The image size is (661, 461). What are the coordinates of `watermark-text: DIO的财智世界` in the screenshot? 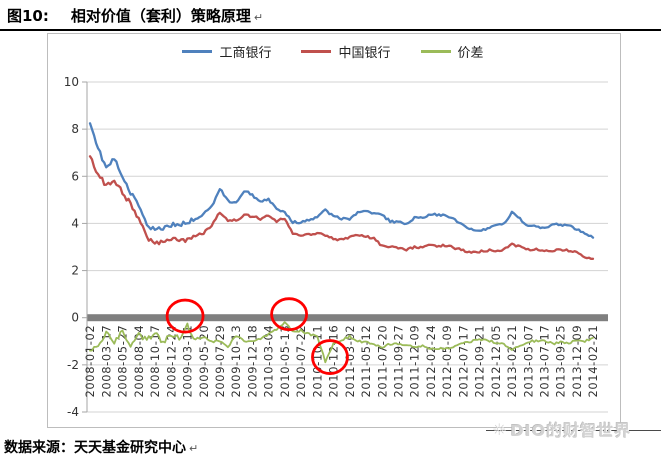 It's located at (571, 430).